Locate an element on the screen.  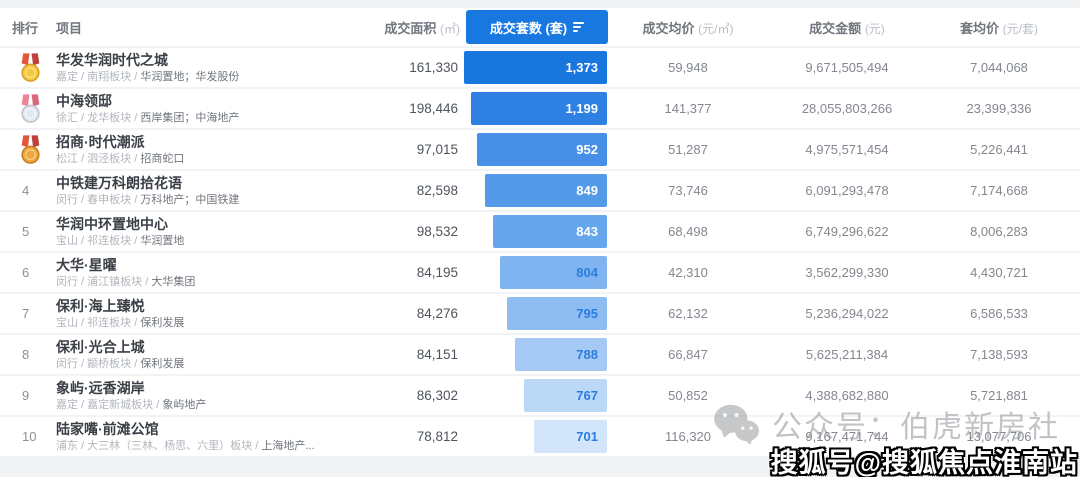
sort-descending-icon is located at coordinates (579, 27).